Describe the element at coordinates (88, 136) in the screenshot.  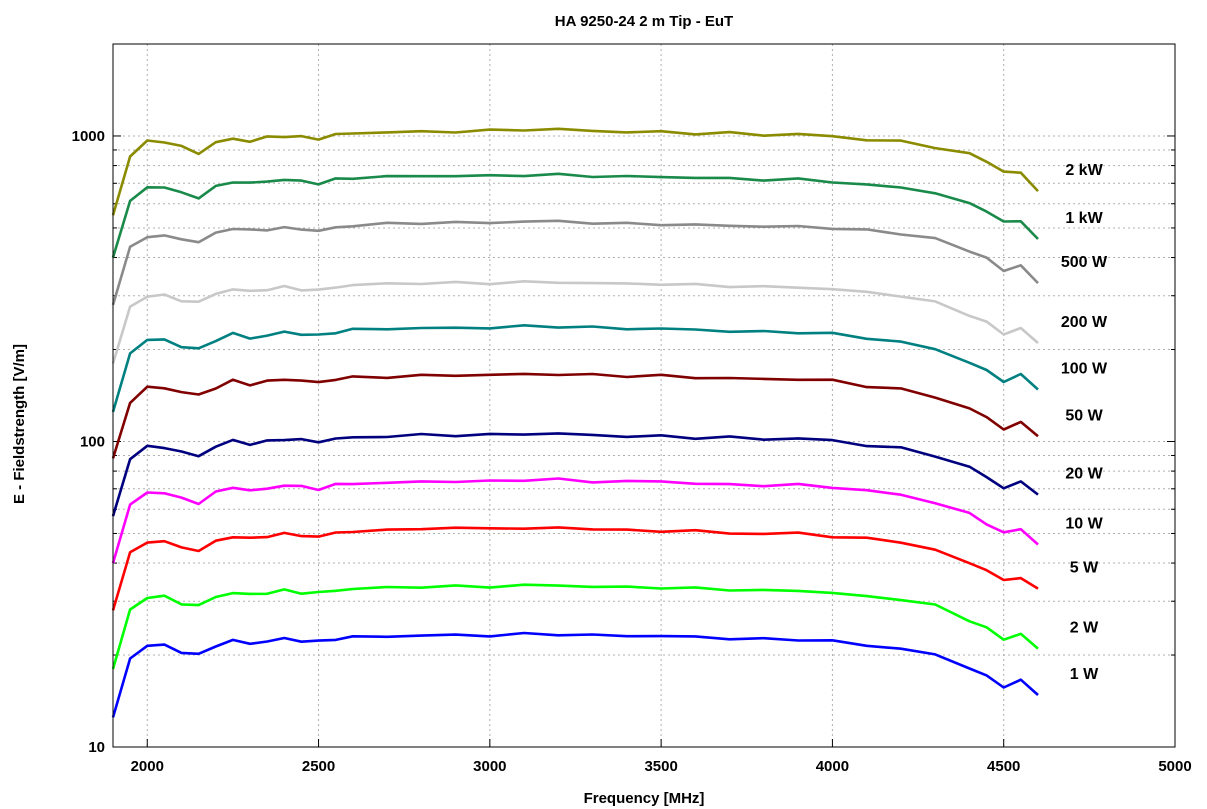
I see `y-tick-label: 1000` at that location.